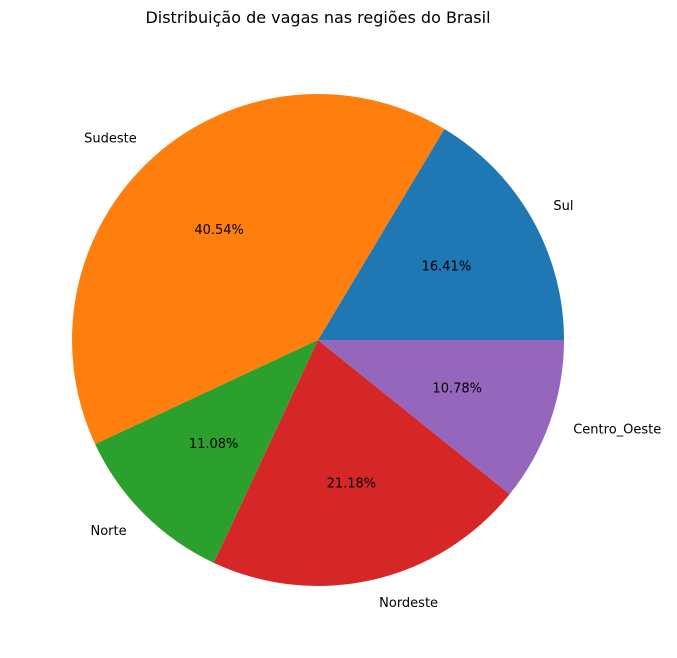 The width and height of the screenshot is (677, 658). I want to click on pie-slice-sul, so click(441, 234).